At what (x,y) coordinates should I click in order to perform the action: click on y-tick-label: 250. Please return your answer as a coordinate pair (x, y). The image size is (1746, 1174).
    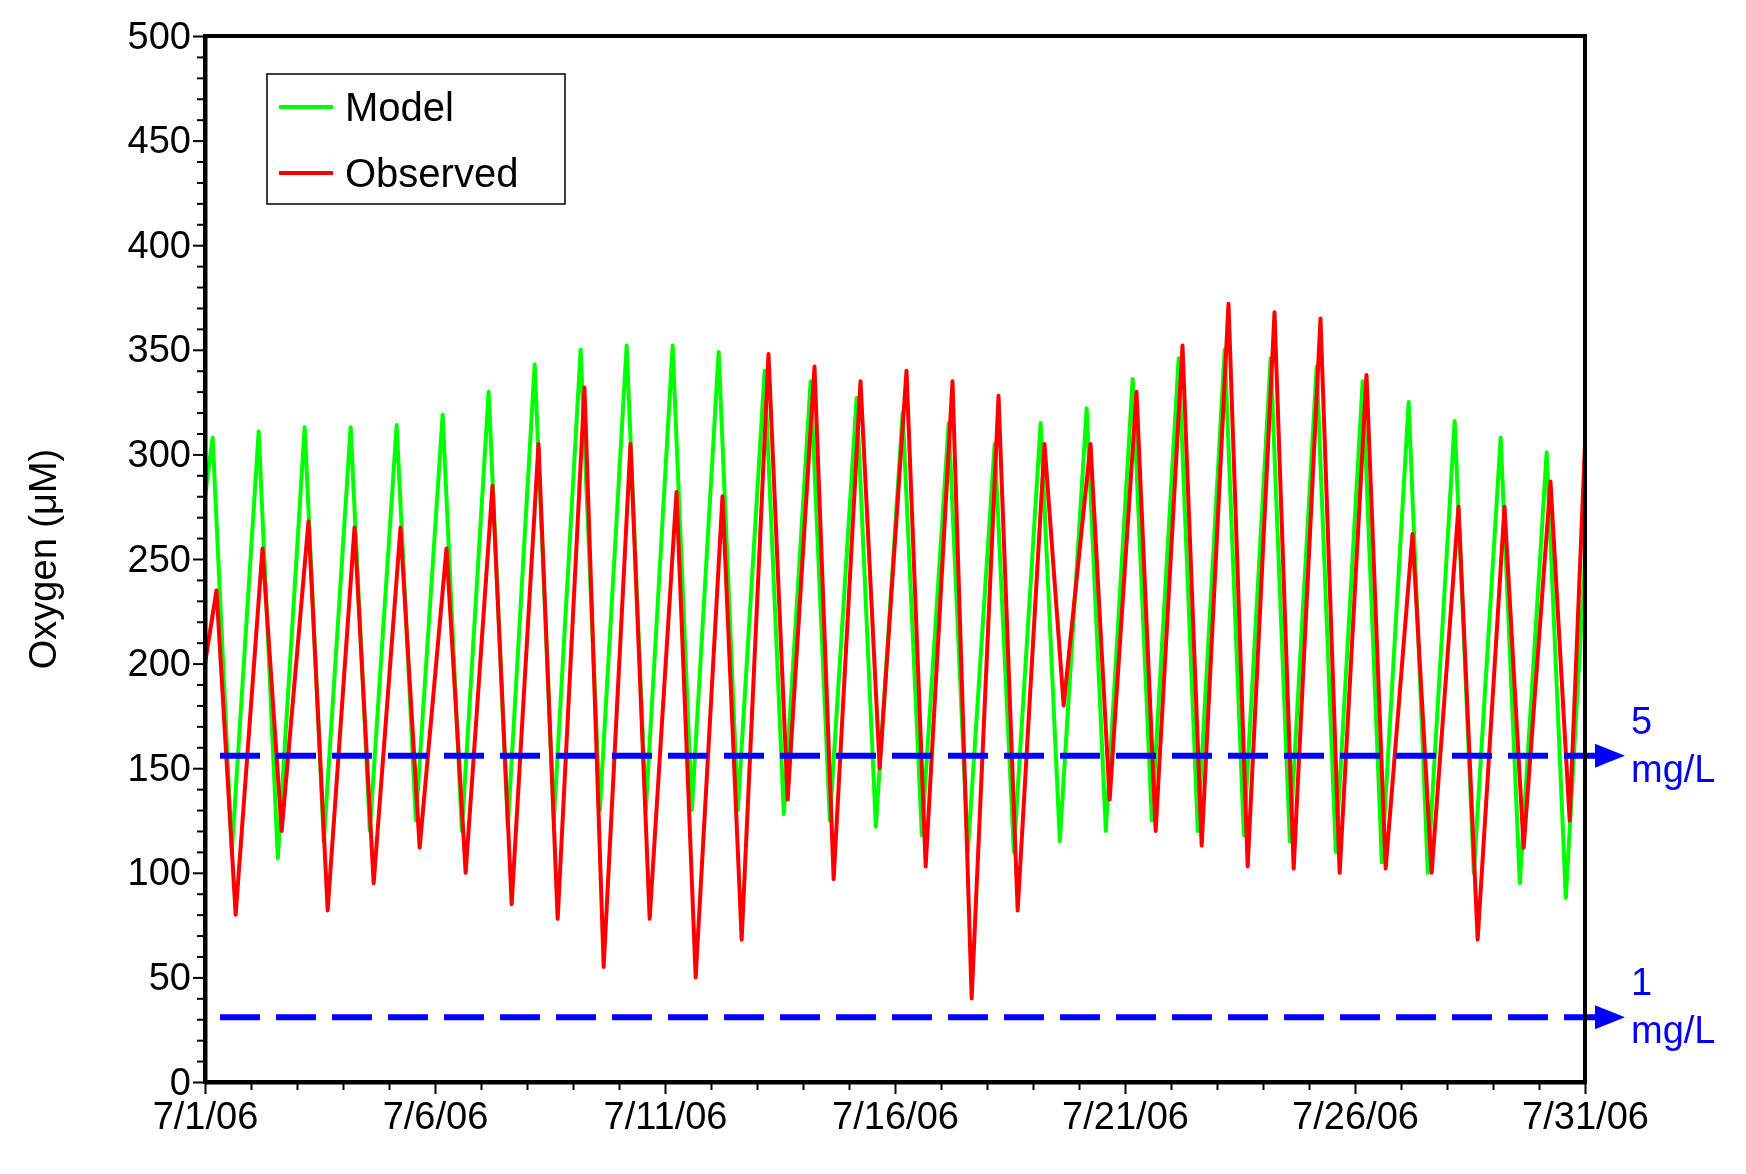
    Looking at the image, I should click on (159, 558).